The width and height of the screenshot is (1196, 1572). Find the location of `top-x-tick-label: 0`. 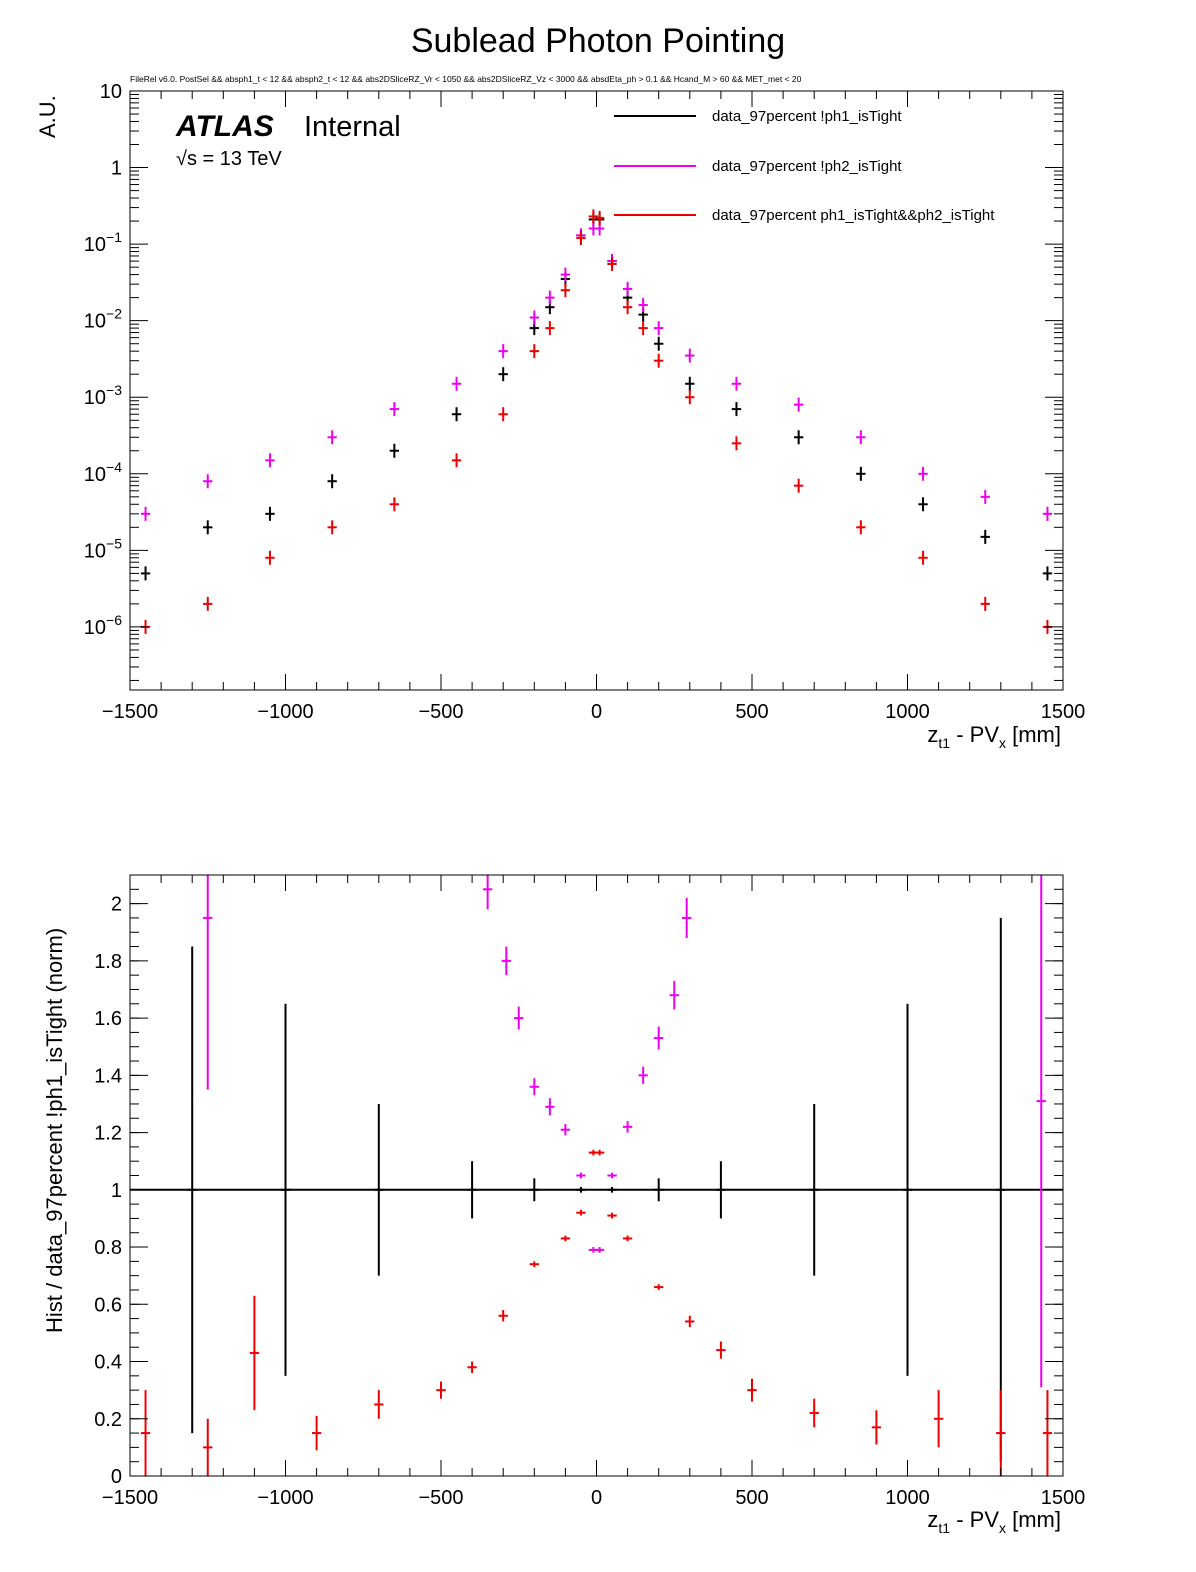

top-x-tick-label: 0 is located at coordinates (596, 712).